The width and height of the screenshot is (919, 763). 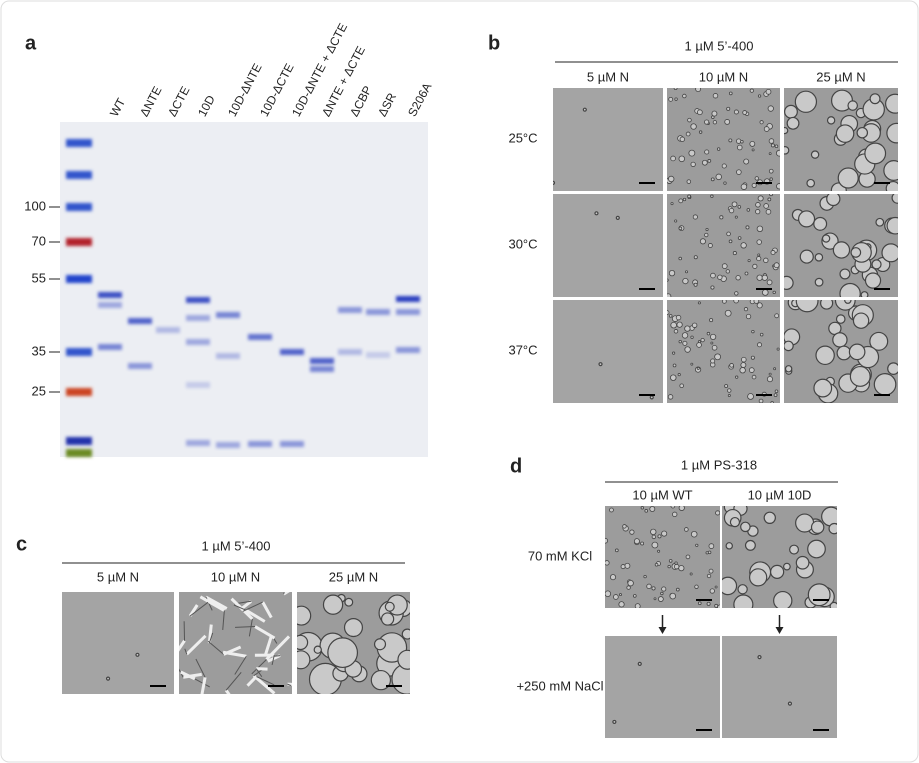 I want to click on label: 1 µM 5’-400, so click(x=236, y=545).